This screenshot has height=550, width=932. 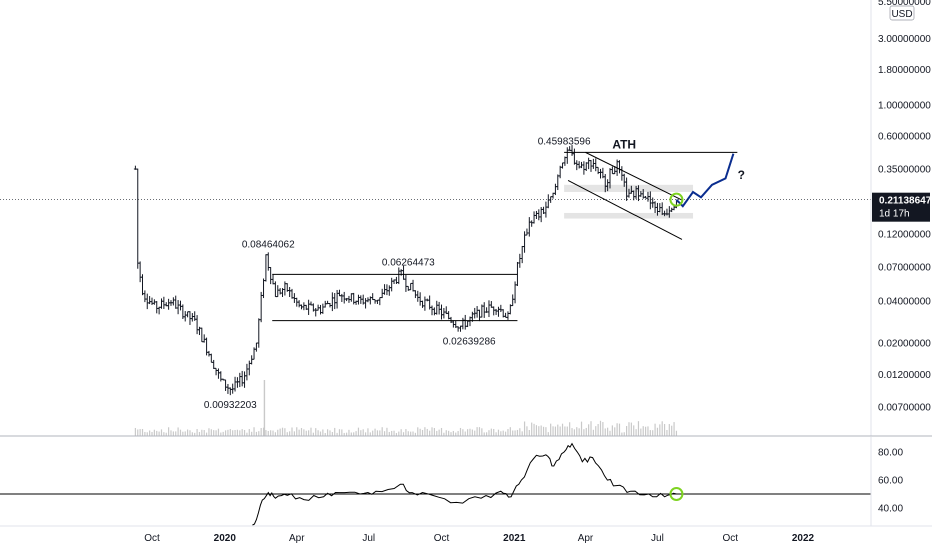 I want to click on current-price-tag, so click(x=901, y=207).